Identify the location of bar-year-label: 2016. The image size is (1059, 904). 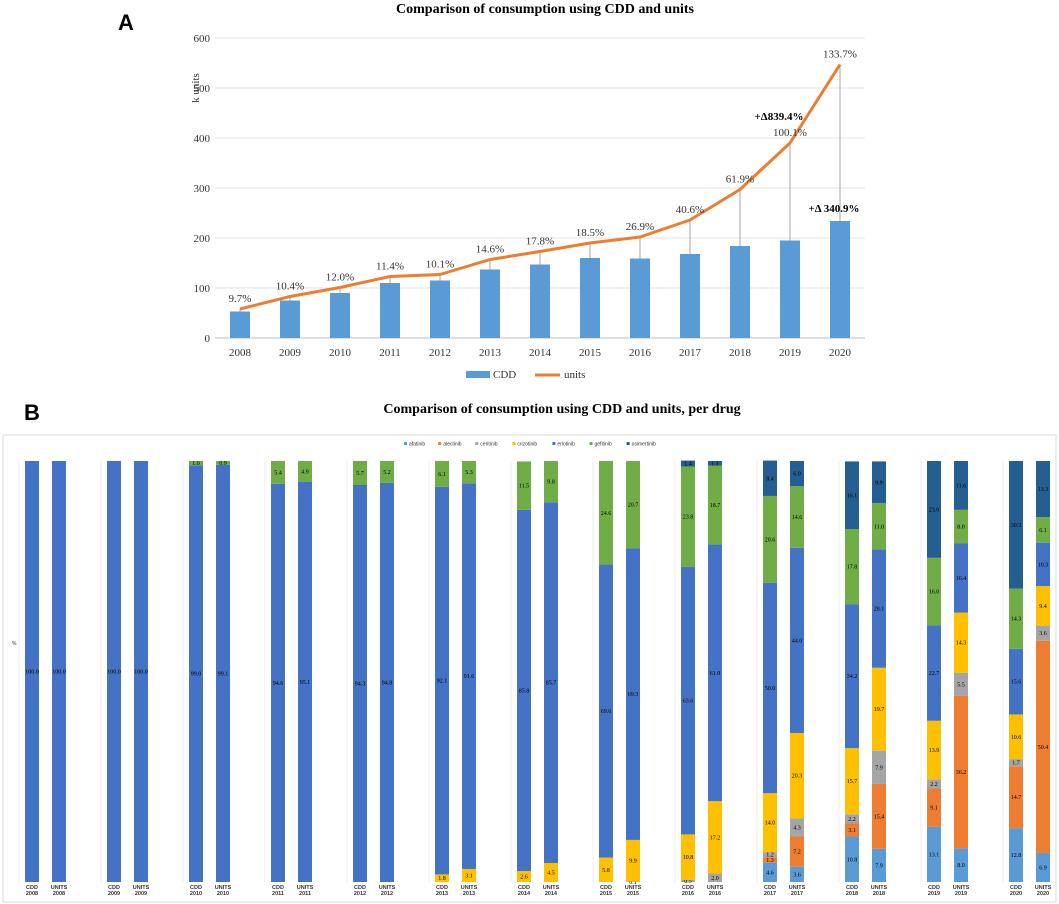
(688, 894).